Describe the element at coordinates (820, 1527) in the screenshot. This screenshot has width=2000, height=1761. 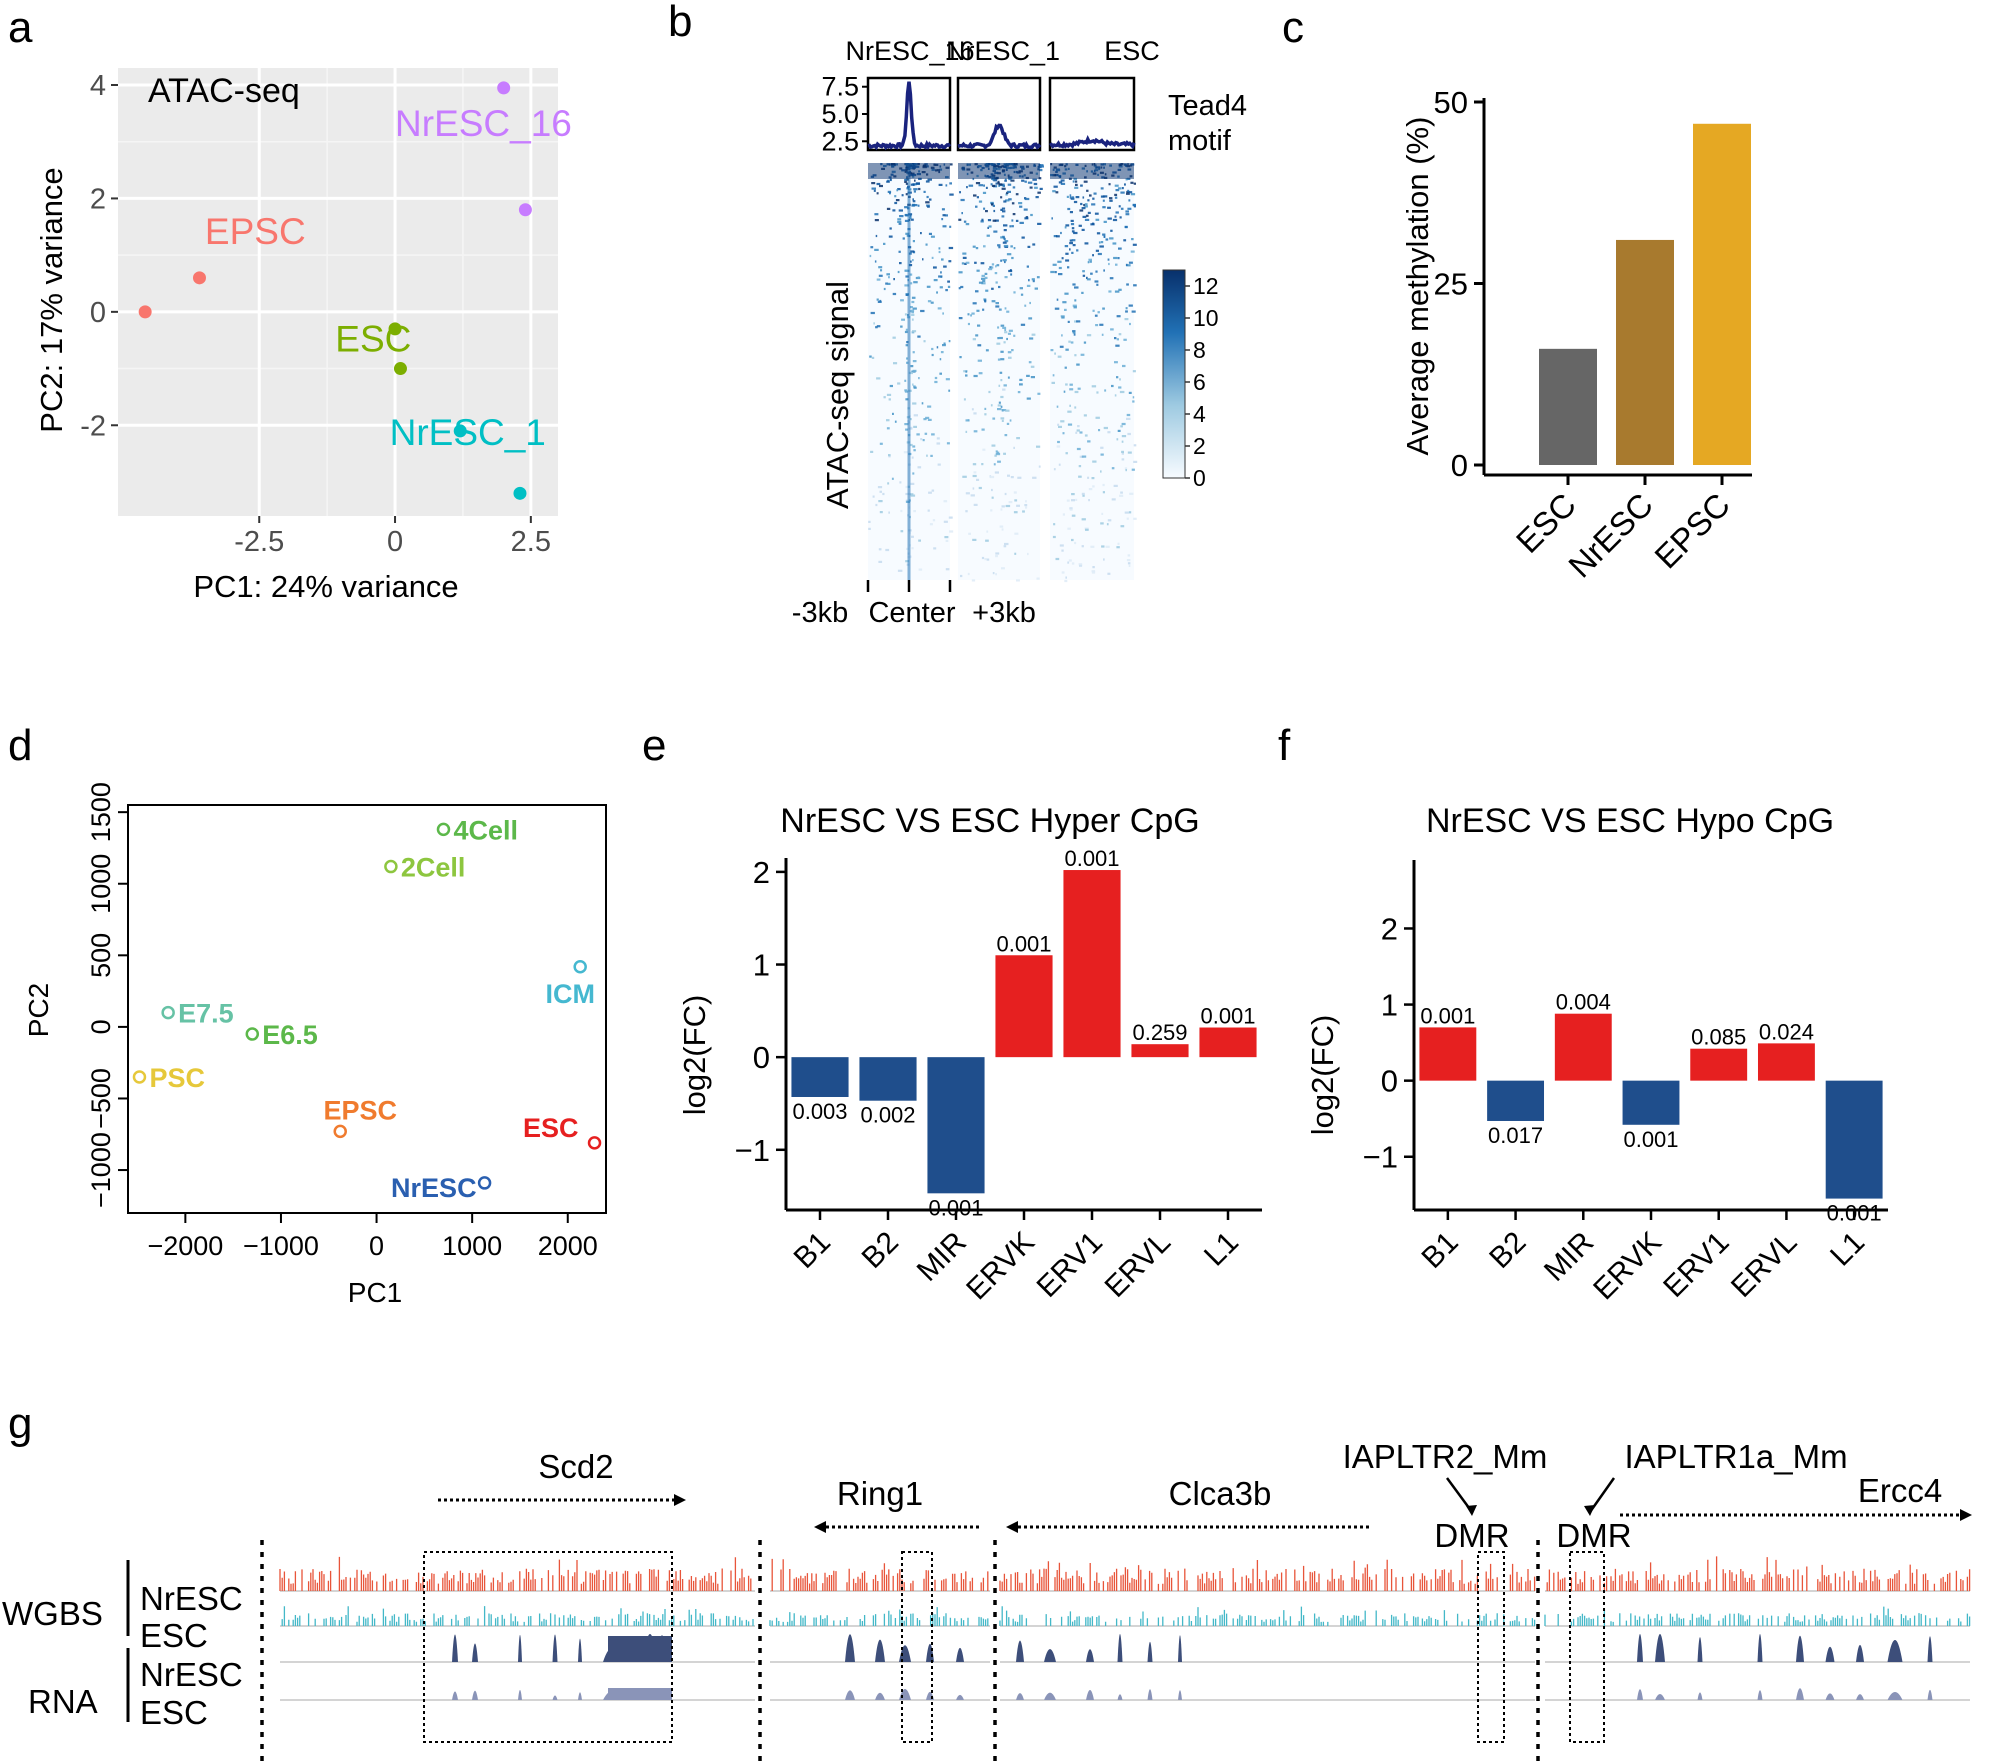
I see `gene-arrowhead` at that location.